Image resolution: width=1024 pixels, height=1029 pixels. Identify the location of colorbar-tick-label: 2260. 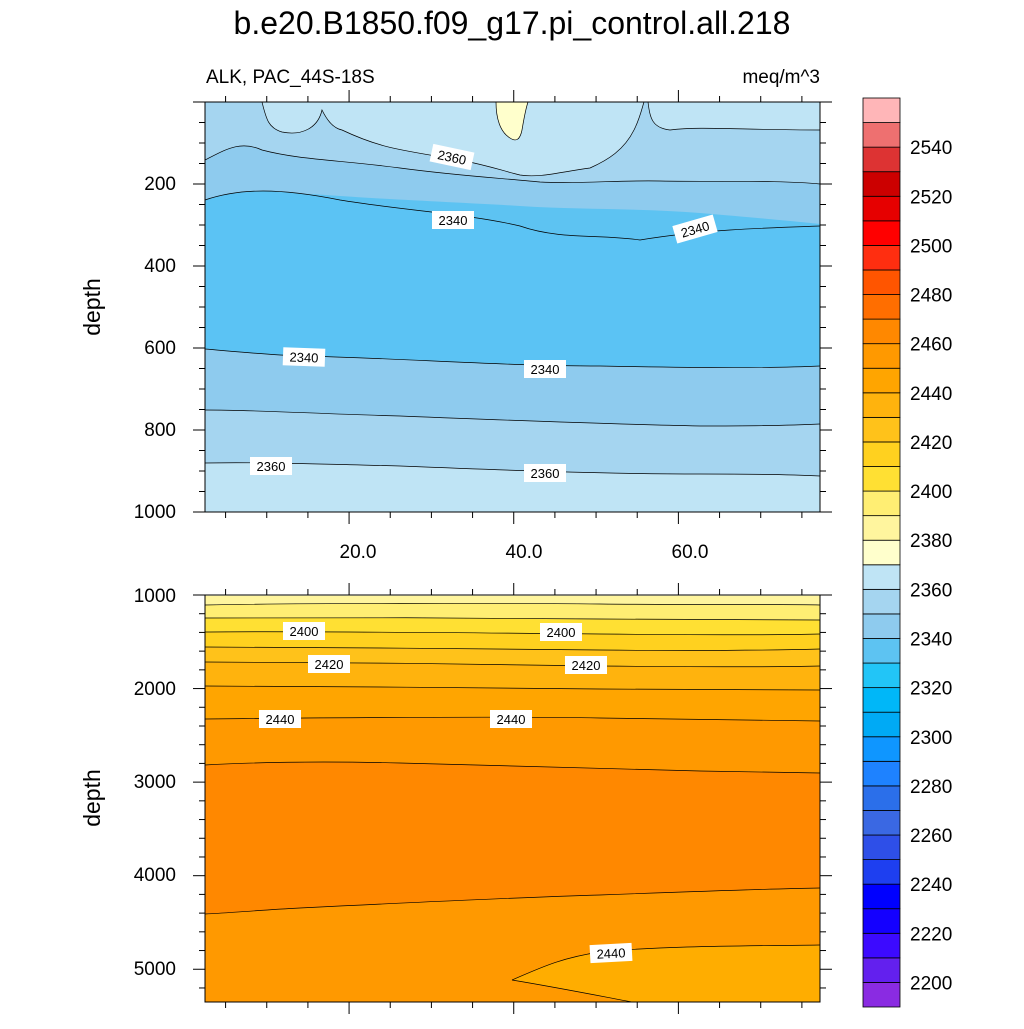
(931, 836).